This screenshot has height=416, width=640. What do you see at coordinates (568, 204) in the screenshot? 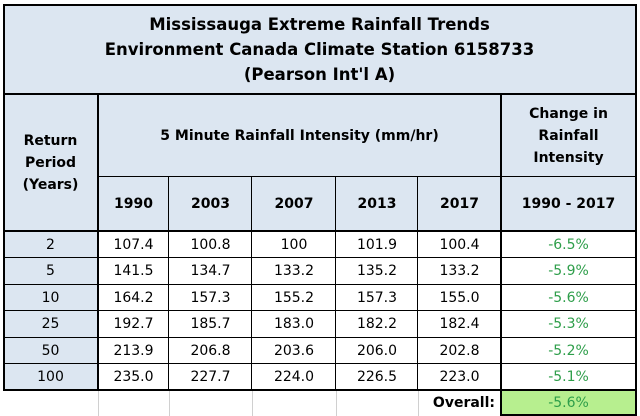
I see `change-range-header: 1990 - 2017` at bounding box center [568, 204].